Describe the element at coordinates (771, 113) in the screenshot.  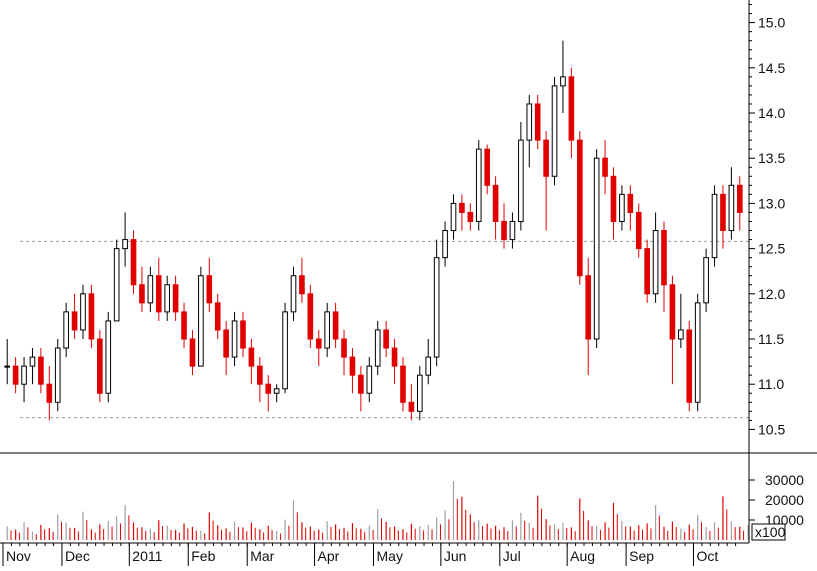
I see `price-tick-label: 14.0` at that location.